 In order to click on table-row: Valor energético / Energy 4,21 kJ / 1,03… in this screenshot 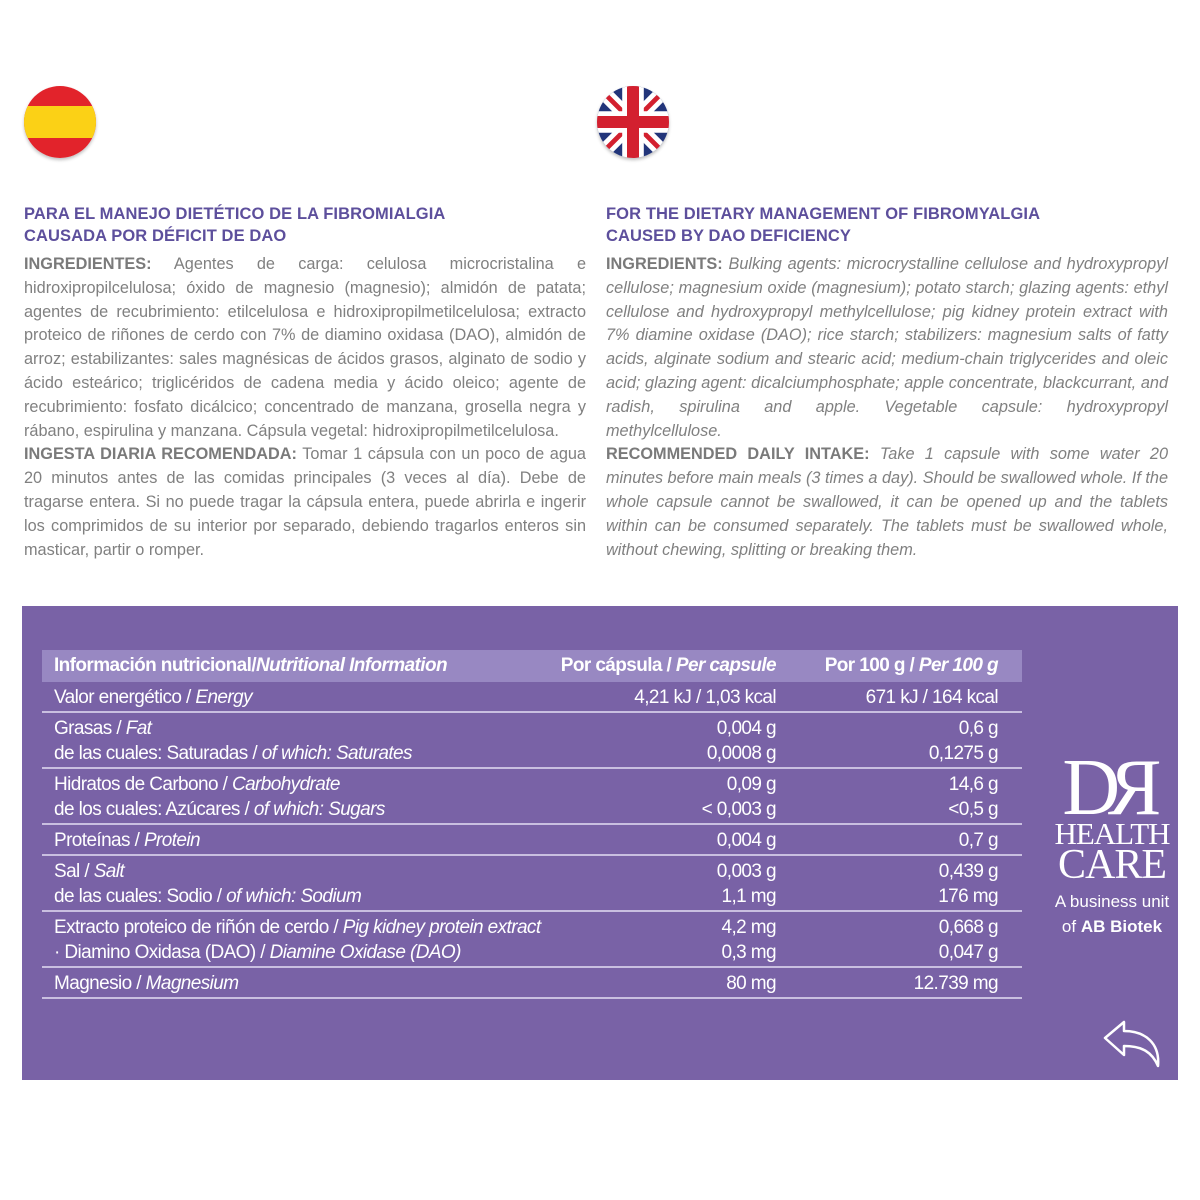, I will do `click(532, 697)`.